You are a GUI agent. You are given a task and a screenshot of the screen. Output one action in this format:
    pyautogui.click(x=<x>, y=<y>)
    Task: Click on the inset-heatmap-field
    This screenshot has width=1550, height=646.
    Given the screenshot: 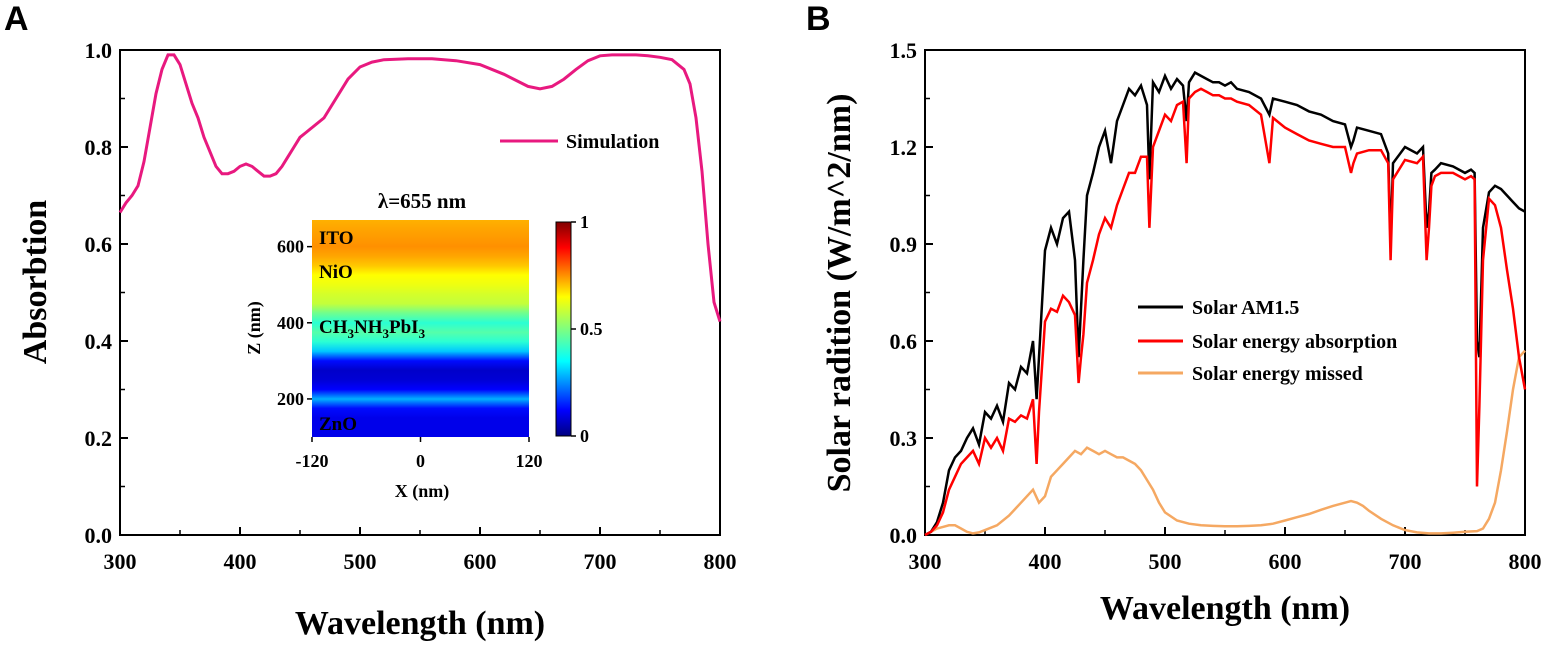 What is the action you would take?
    pyautogui.click(x=420, y=328)
    